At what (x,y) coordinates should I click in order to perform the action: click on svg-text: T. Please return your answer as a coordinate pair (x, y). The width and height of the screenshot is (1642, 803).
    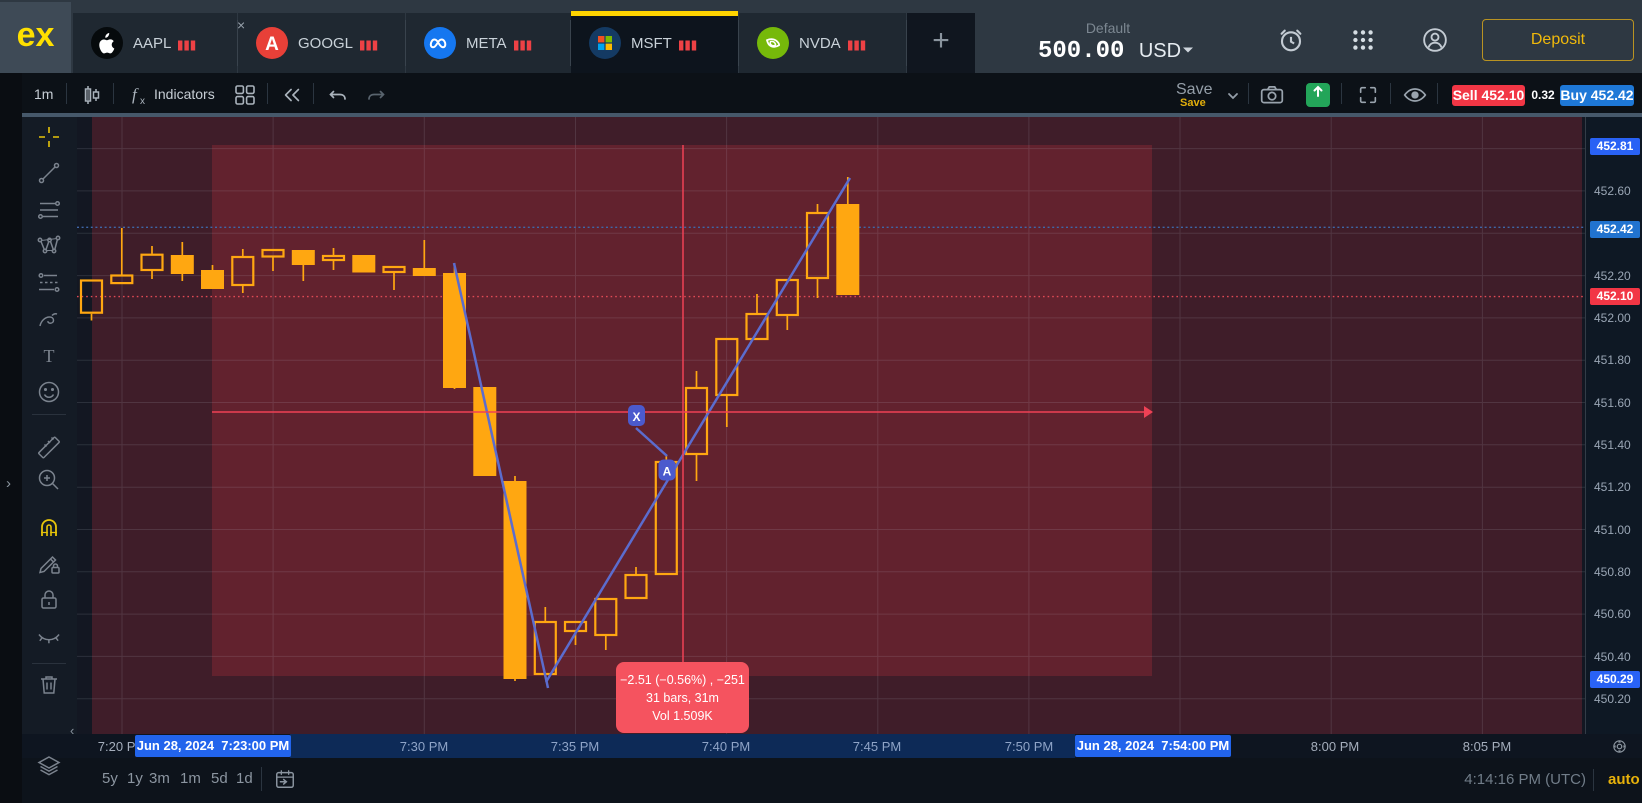
    Looking at the image, I should click on (49, 356).